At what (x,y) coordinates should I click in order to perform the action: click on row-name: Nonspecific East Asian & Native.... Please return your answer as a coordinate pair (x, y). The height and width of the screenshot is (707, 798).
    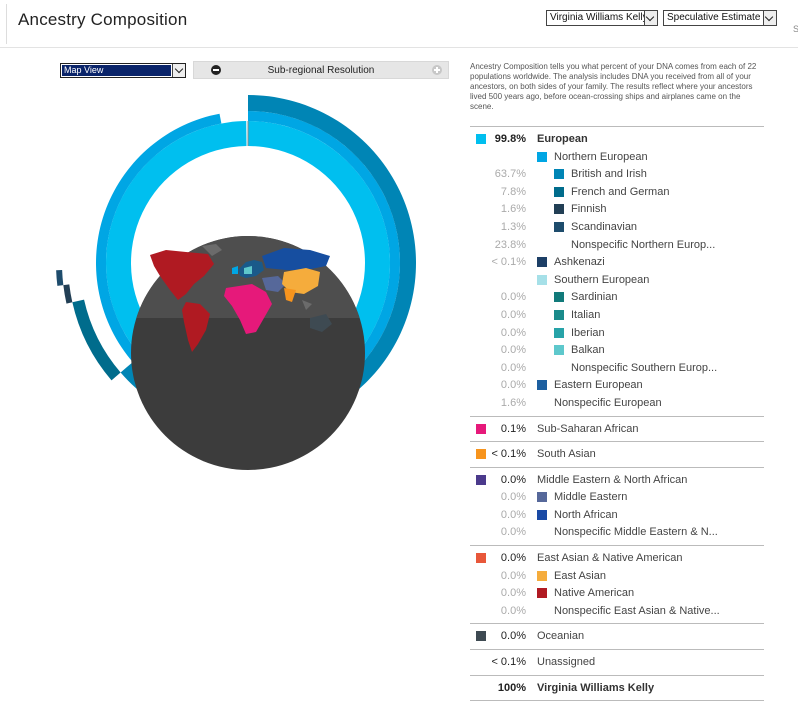
    Looking at the image, I should click on (637, 610).